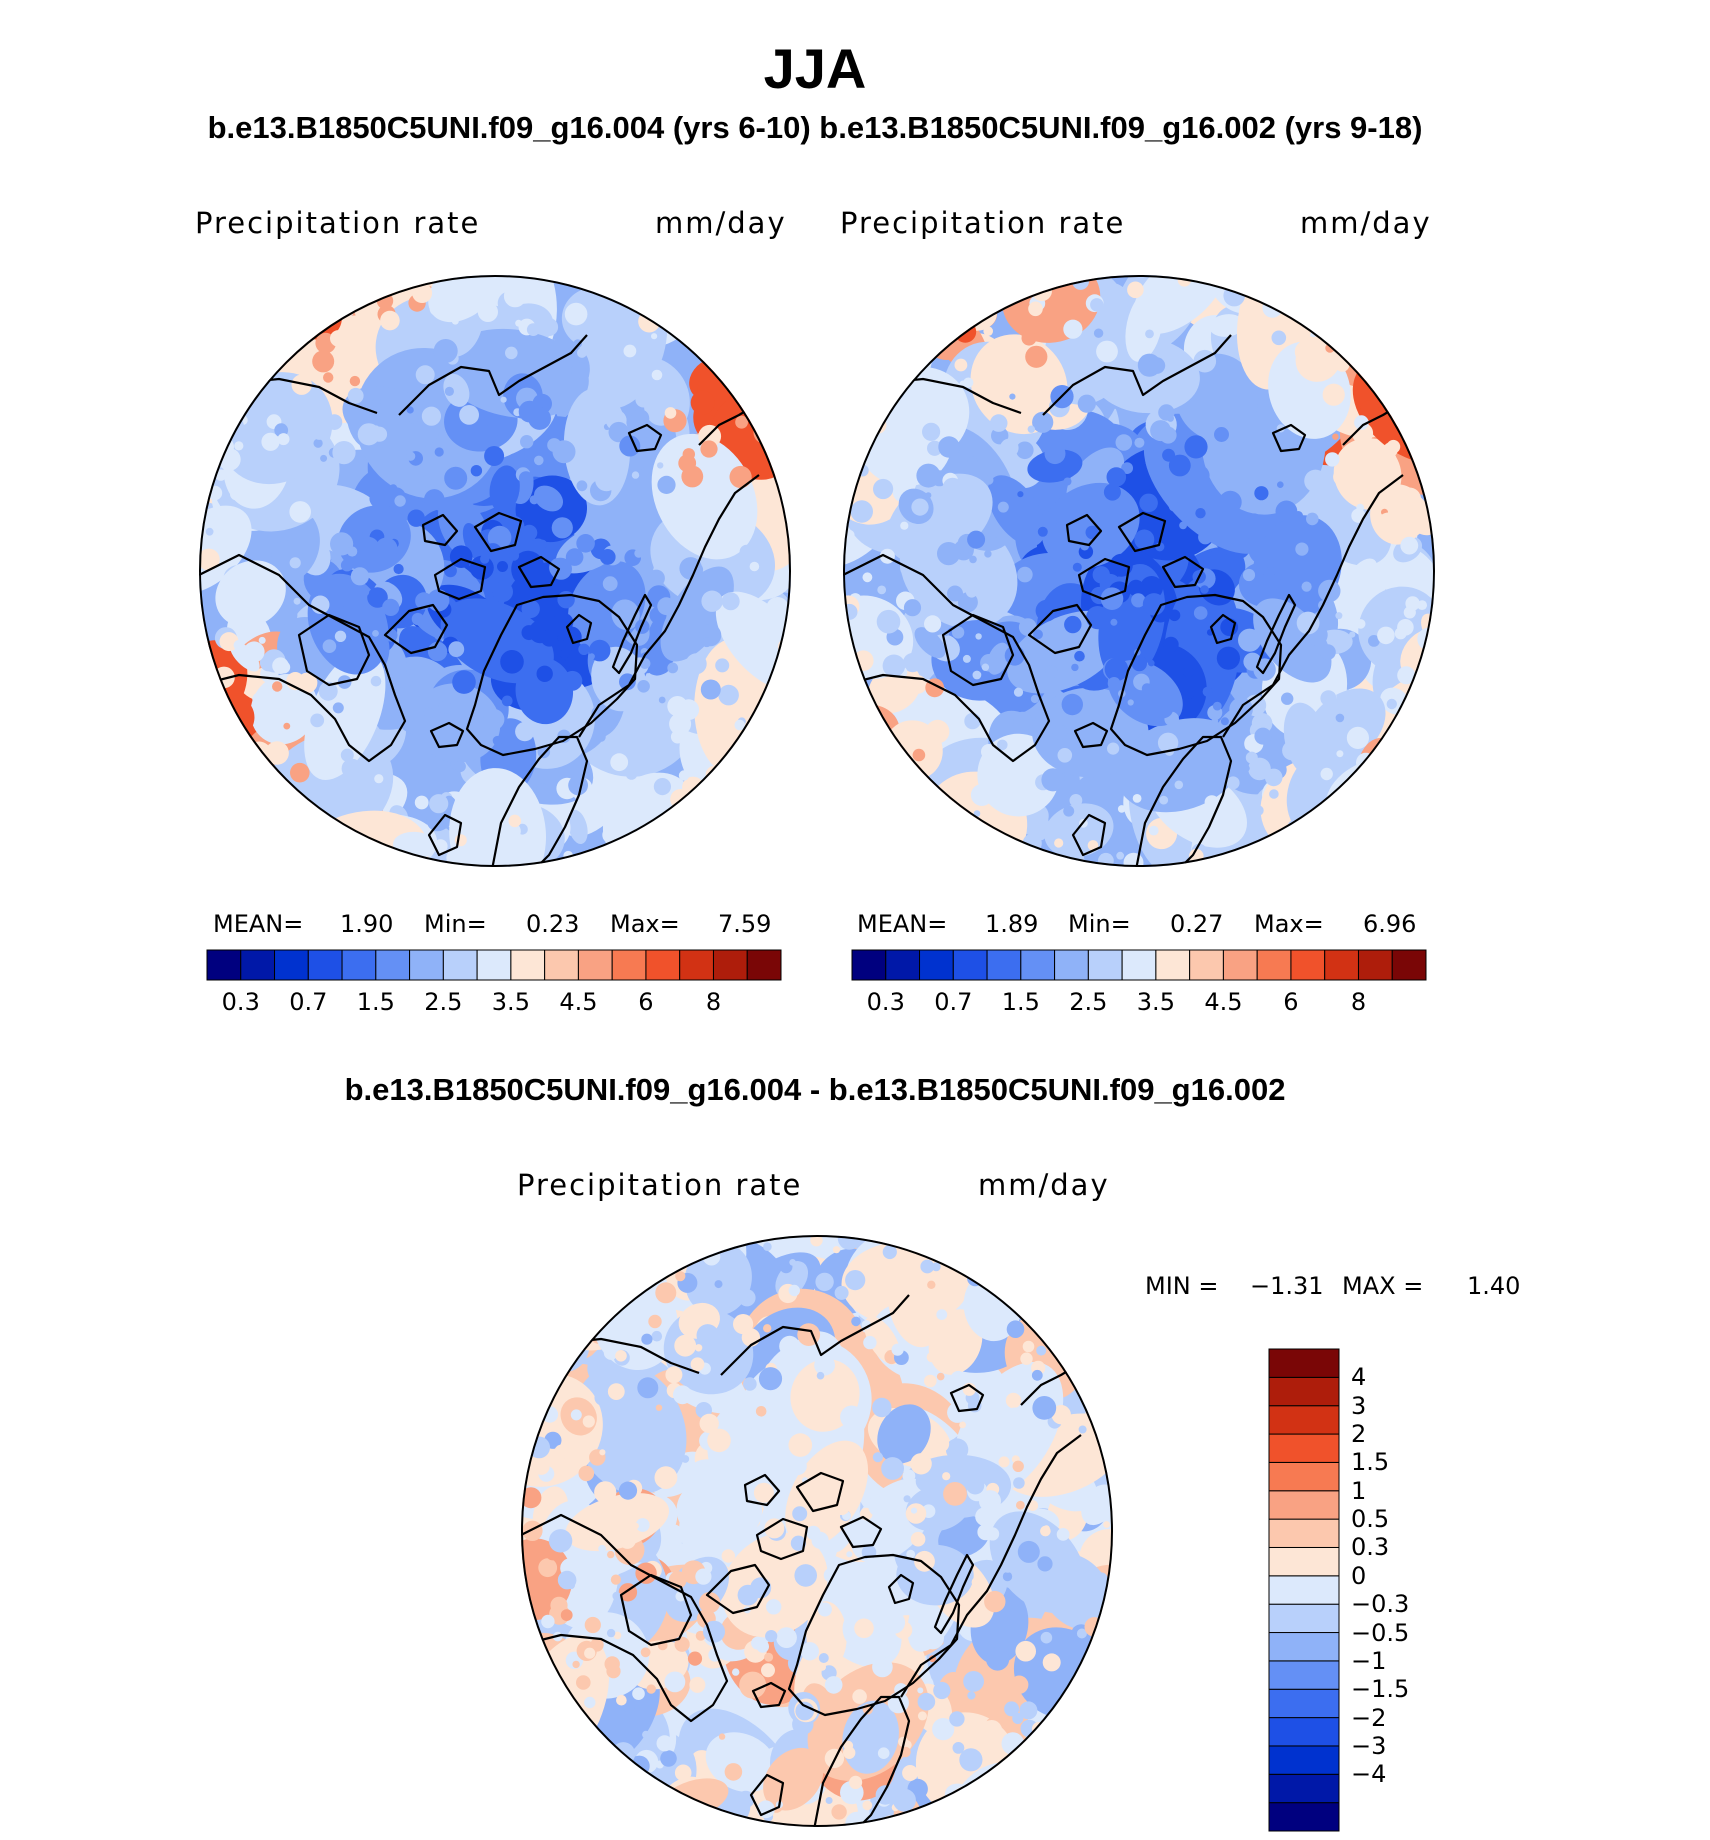  What do you see at coordinates (885, 1002) in the screenshot?
I see `panel2-colorbar-tick-label: 0.3` at bounding box center [885, 1002].